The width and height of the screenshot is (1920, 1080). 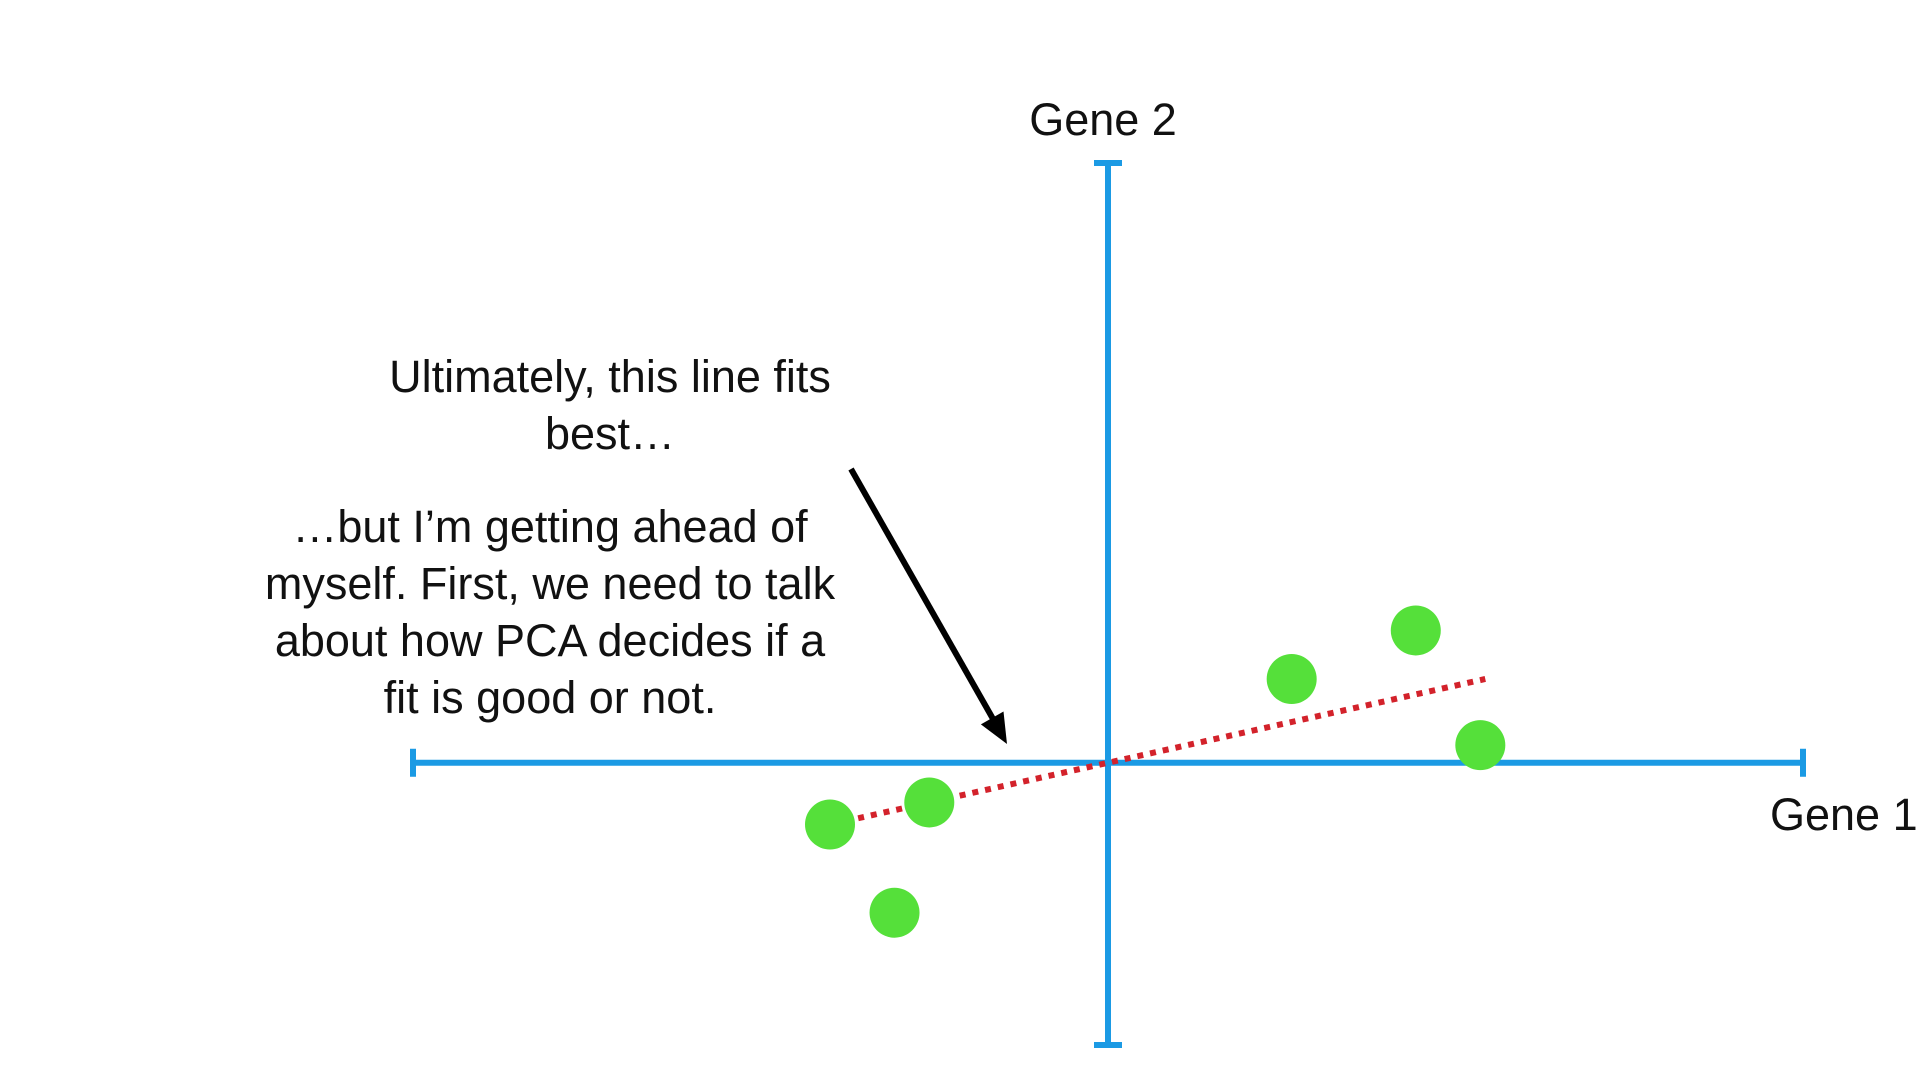 I want to click on annotation-line: myself. First, we need to talk, so click(x=550, y=583).